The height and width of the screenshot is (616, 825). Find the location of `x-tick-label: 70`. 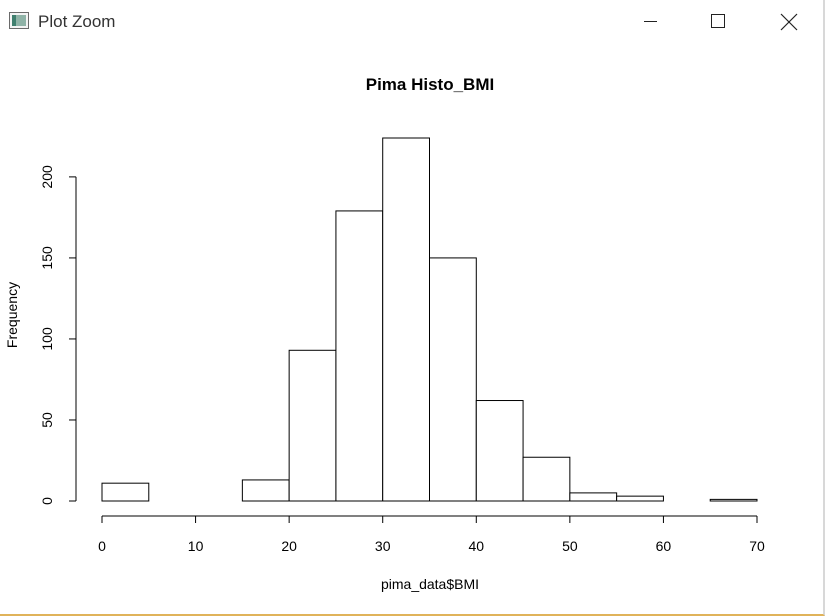

x-tick-label: 70 is located at coordinates (757, 546).